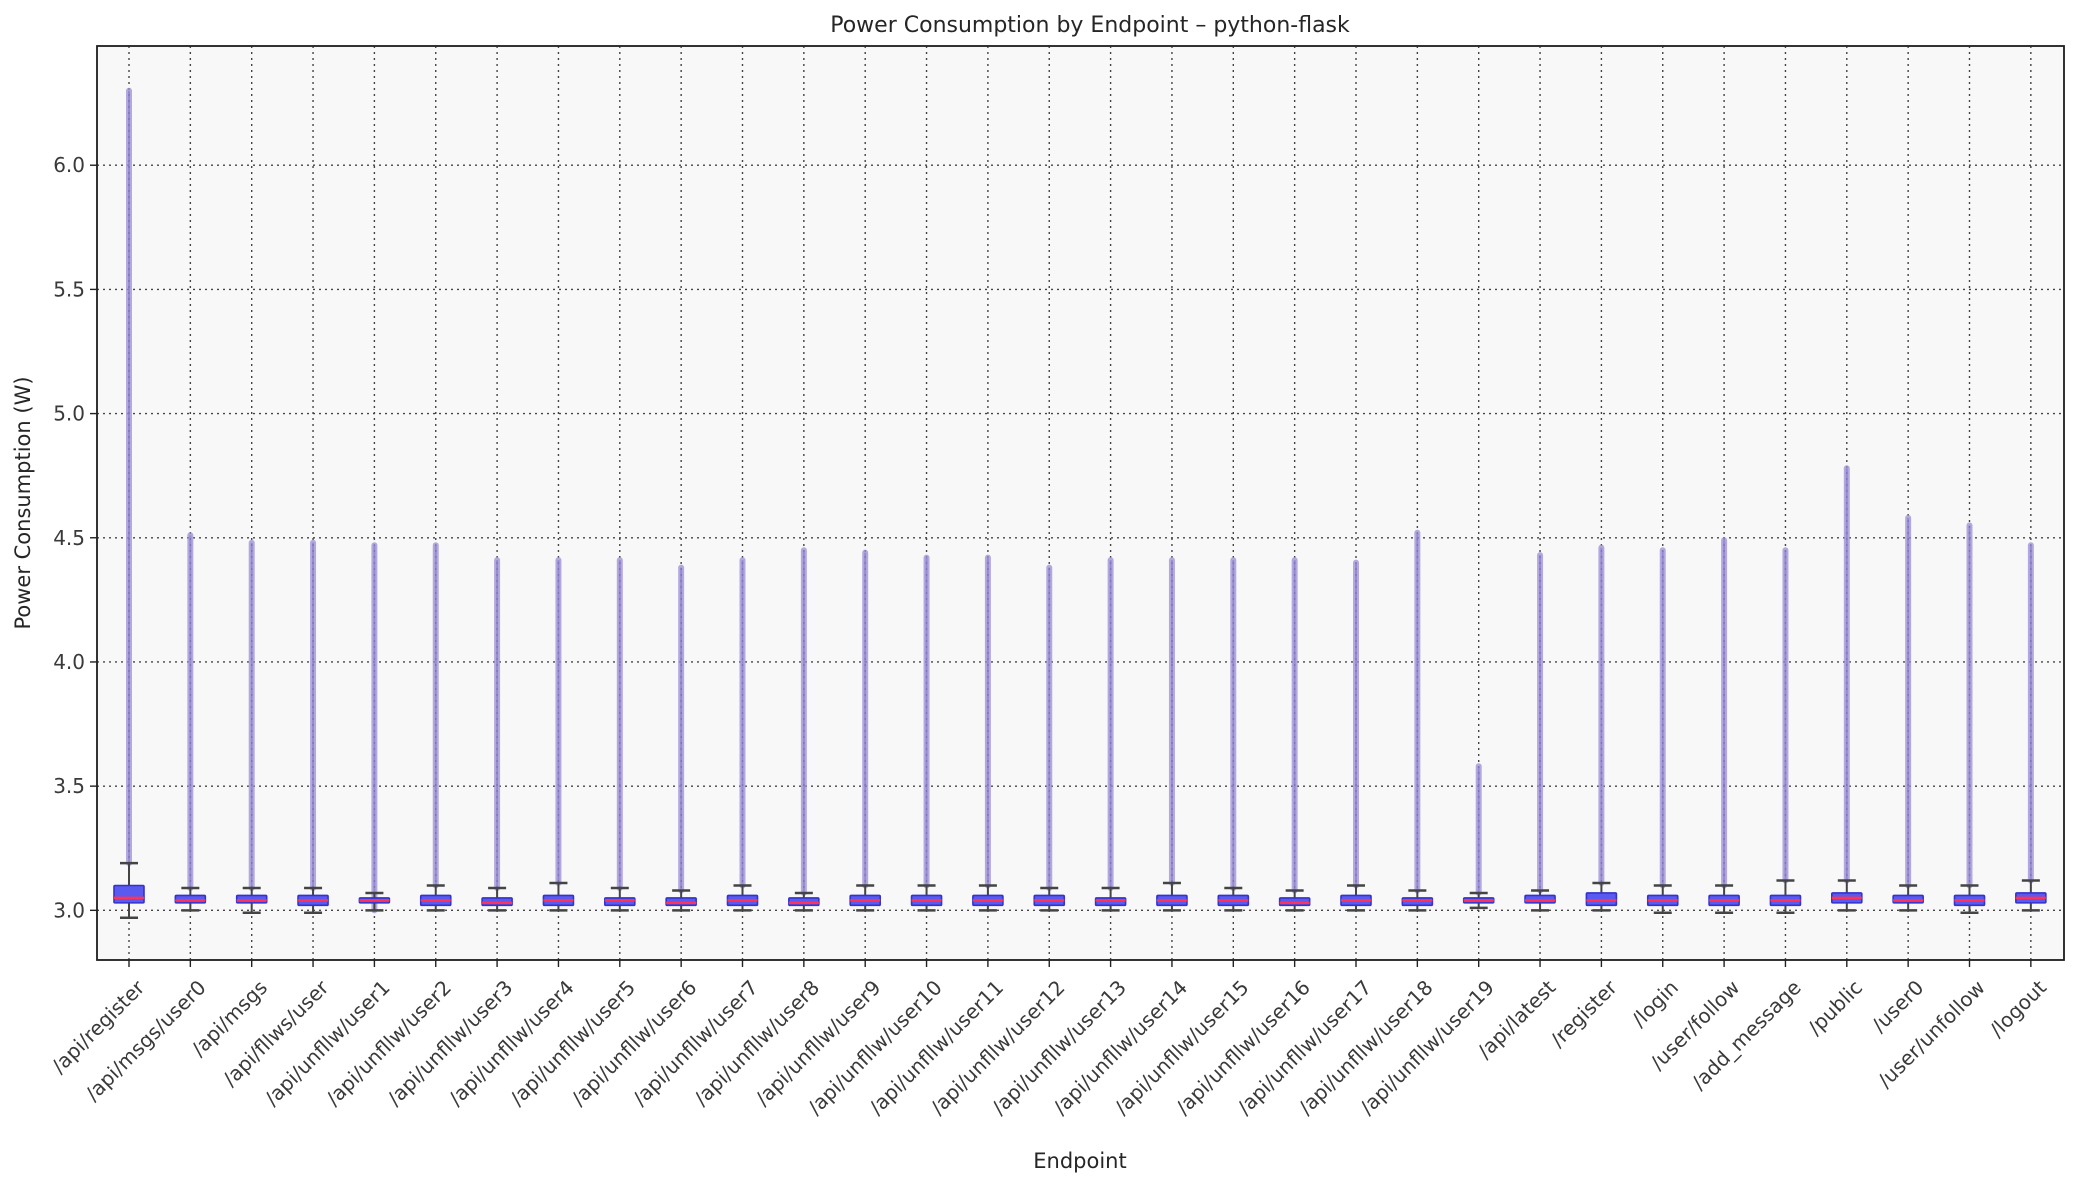 The width and height of the screenshot is (2080, 1183). What do you see at coordinates (276, 1033) in the screenshot?
I see `x-tick-label: /api/fllws/user` at bounding box center [276, 1033].